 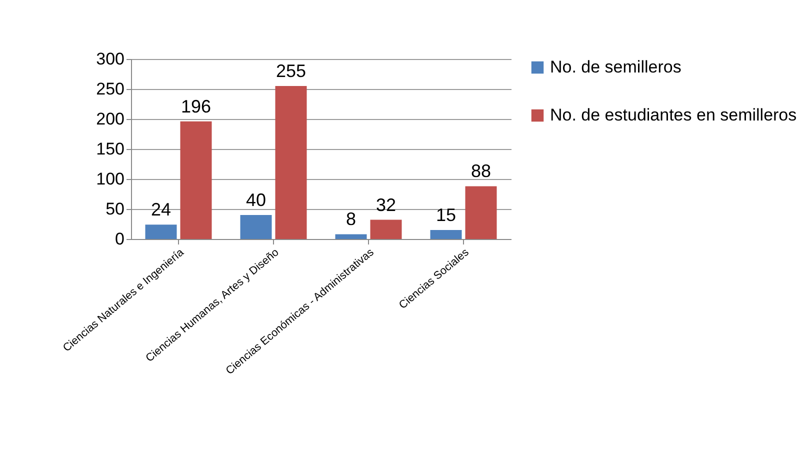 What do you see at coordinates (119, 239) in the screenshot?
I see `y-tick-label: 0` at bounding box center [119, 239].